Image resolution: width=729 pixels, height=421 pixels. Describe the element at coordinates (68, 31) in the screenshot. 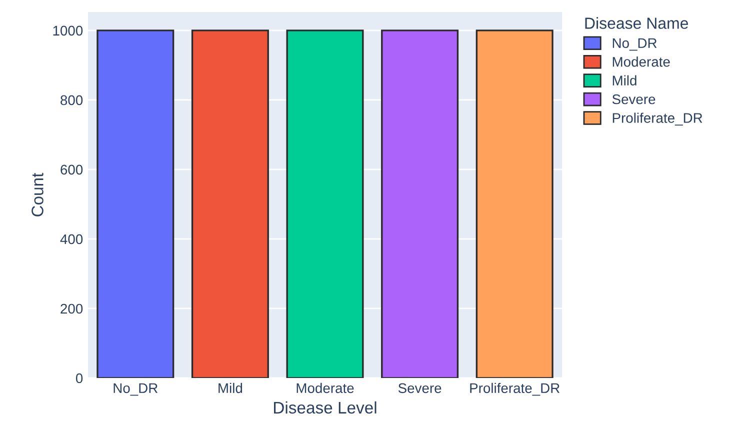

I see `y-tick-label: 1000` at that location.